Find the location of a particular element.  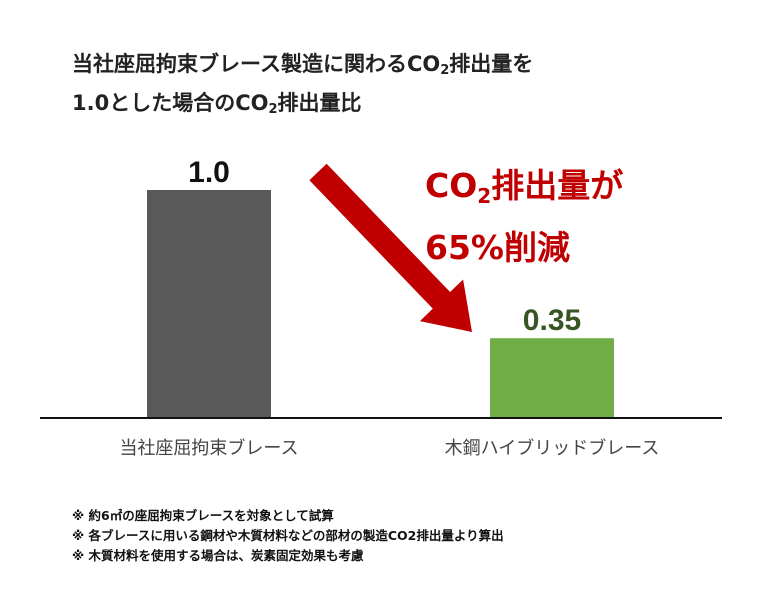

data-label-1: 1.0 is located at coordinates (209, 172).